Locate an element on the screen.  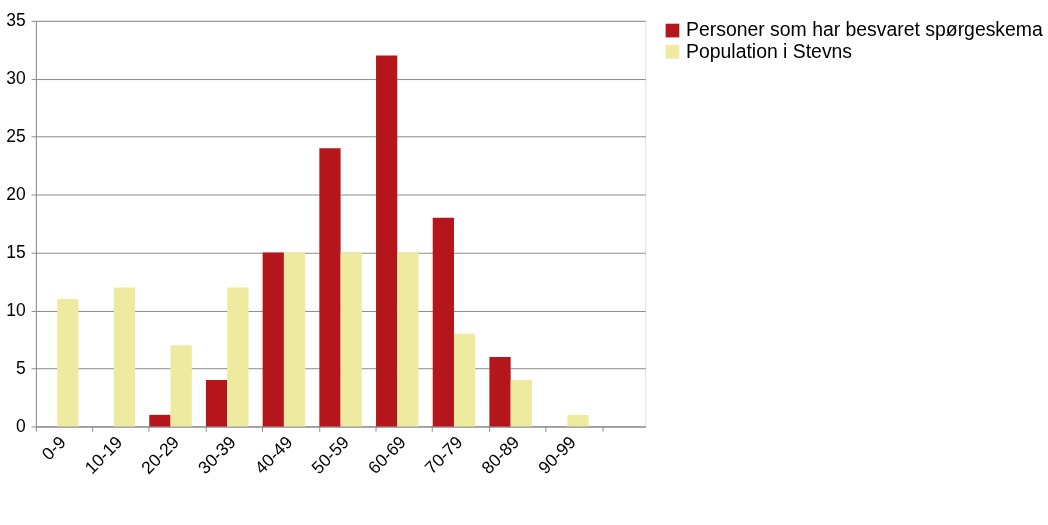
y-tick-label: 15 is located at coordinates (16, 251).